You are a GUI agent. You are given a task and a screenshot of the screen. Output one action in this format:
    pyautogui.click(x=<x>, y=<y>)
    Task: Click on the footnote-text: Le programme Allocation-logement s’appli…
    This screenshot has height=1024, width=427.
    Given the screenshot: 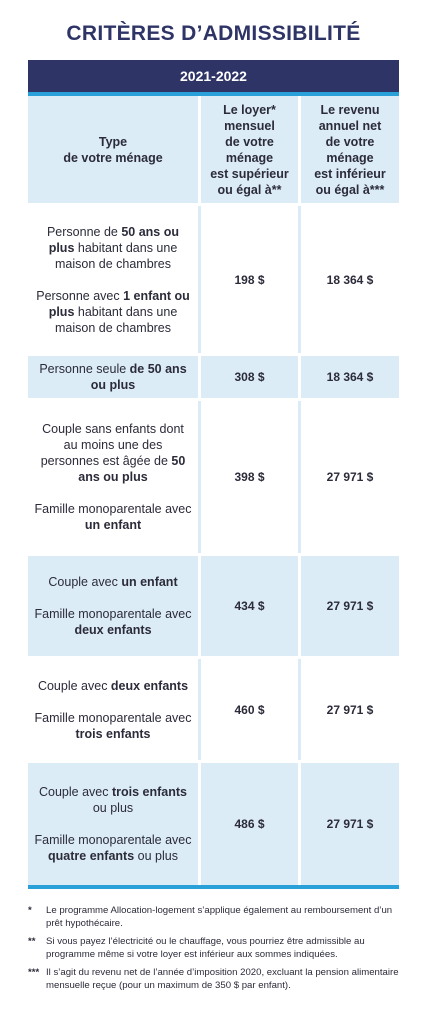 What is the action you would take?
    pyautogui.click(x=219, y=917)
    